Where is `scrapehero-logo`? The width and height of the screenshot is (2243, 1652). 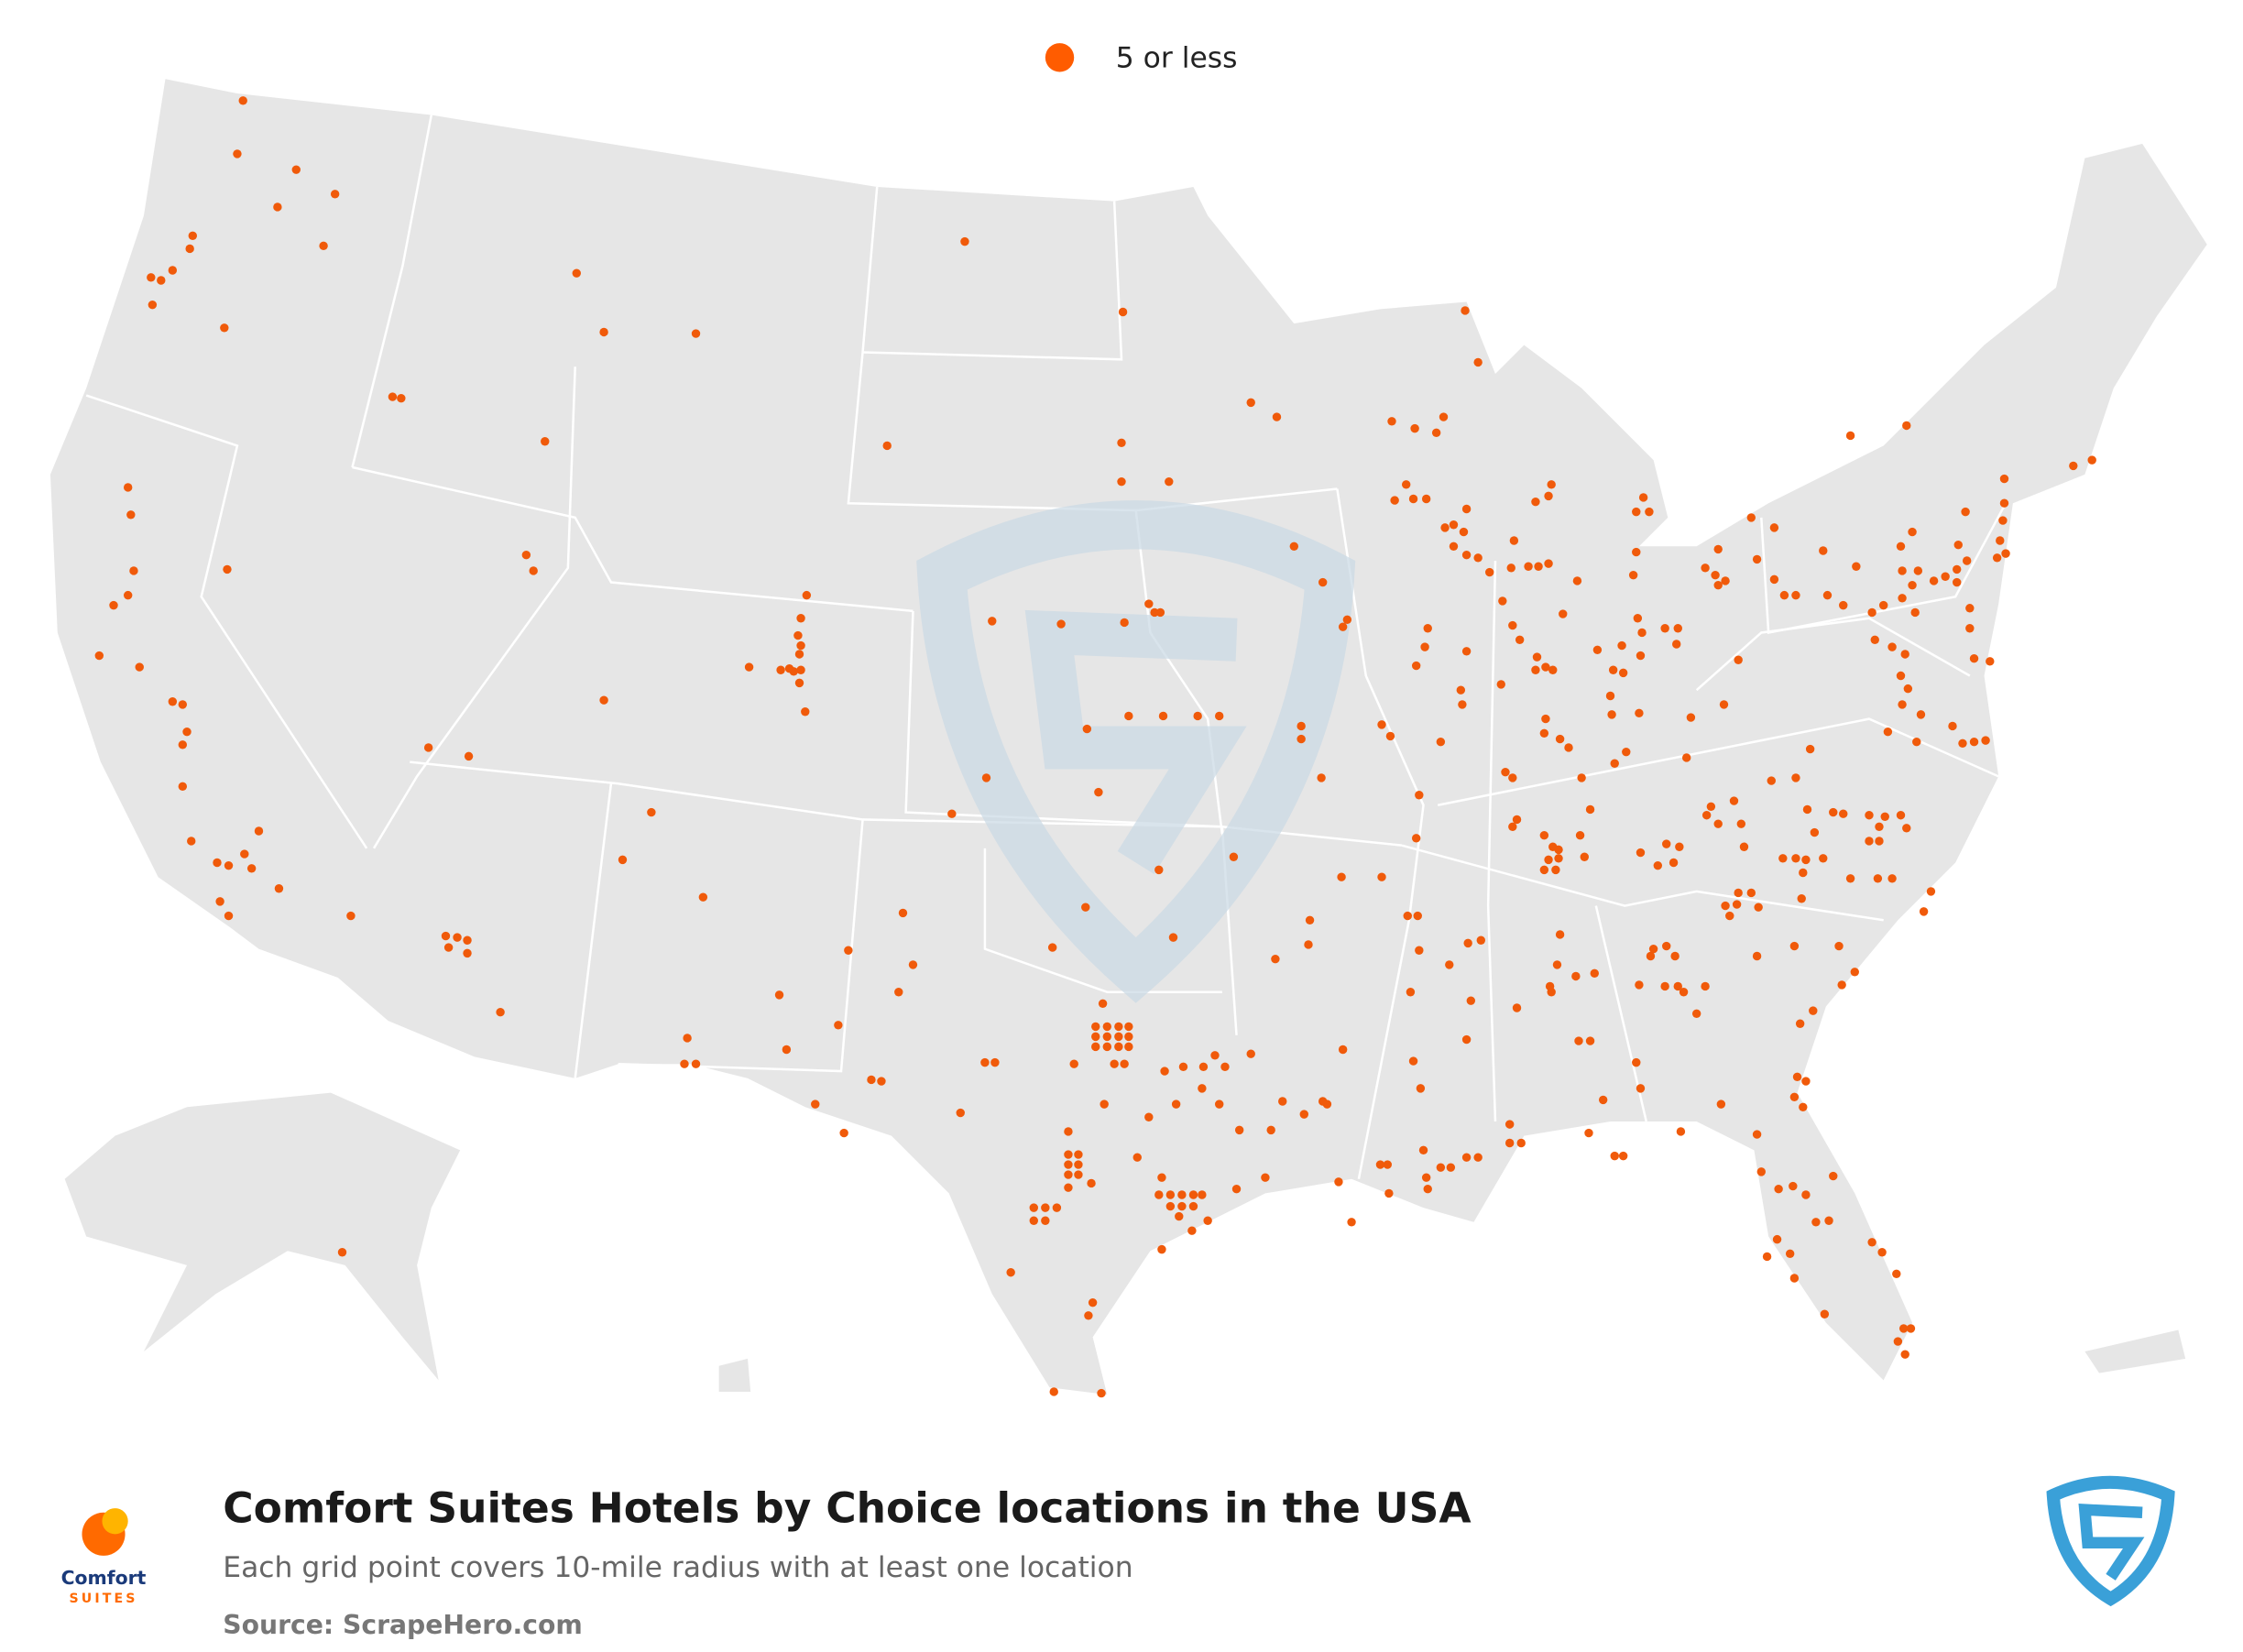
scrapehero-logo is located at coordinates (2110, 1541).